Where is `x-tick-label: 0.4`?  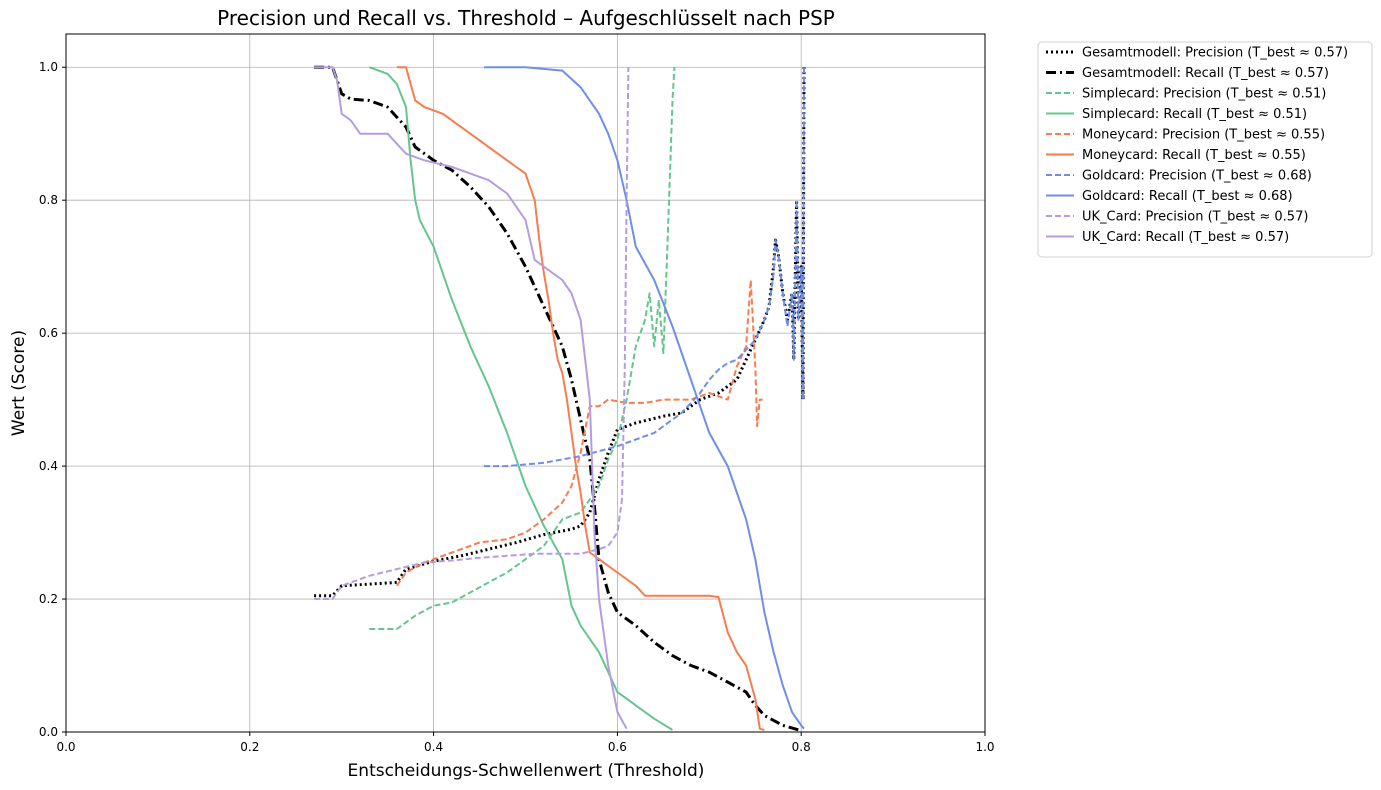
x-tick-label: 0.4 is located at coordinates (433, 747).